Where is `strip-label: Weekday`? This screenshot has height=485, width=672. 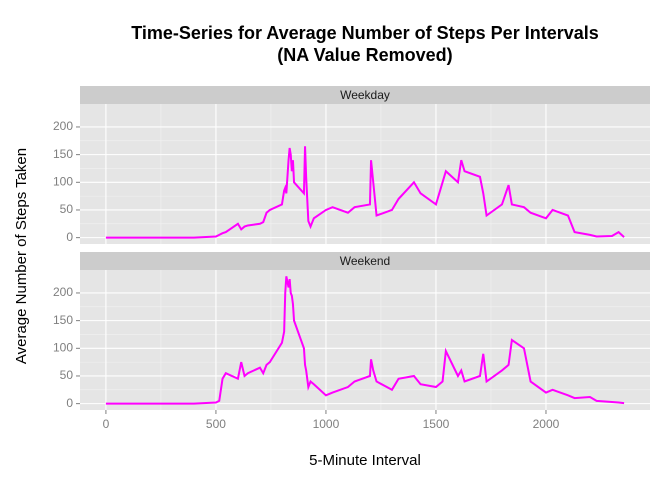
strip-label: Weekday is located at coordinates (365, 95).